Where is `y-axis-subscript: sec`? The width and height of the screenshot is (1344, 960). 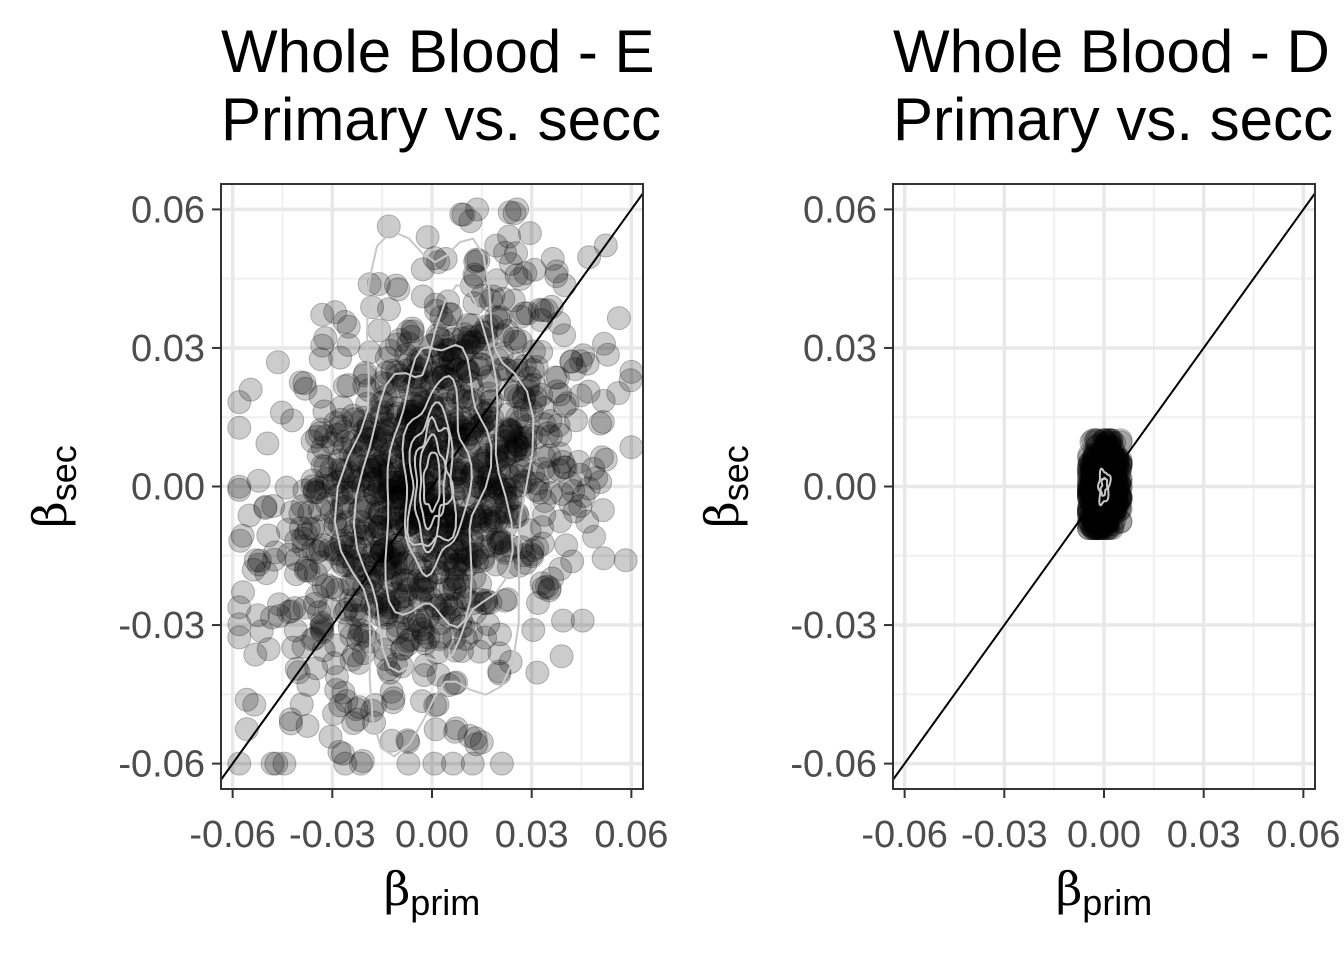
y-axis-subscript: sec is located at coordinates (735, 473).